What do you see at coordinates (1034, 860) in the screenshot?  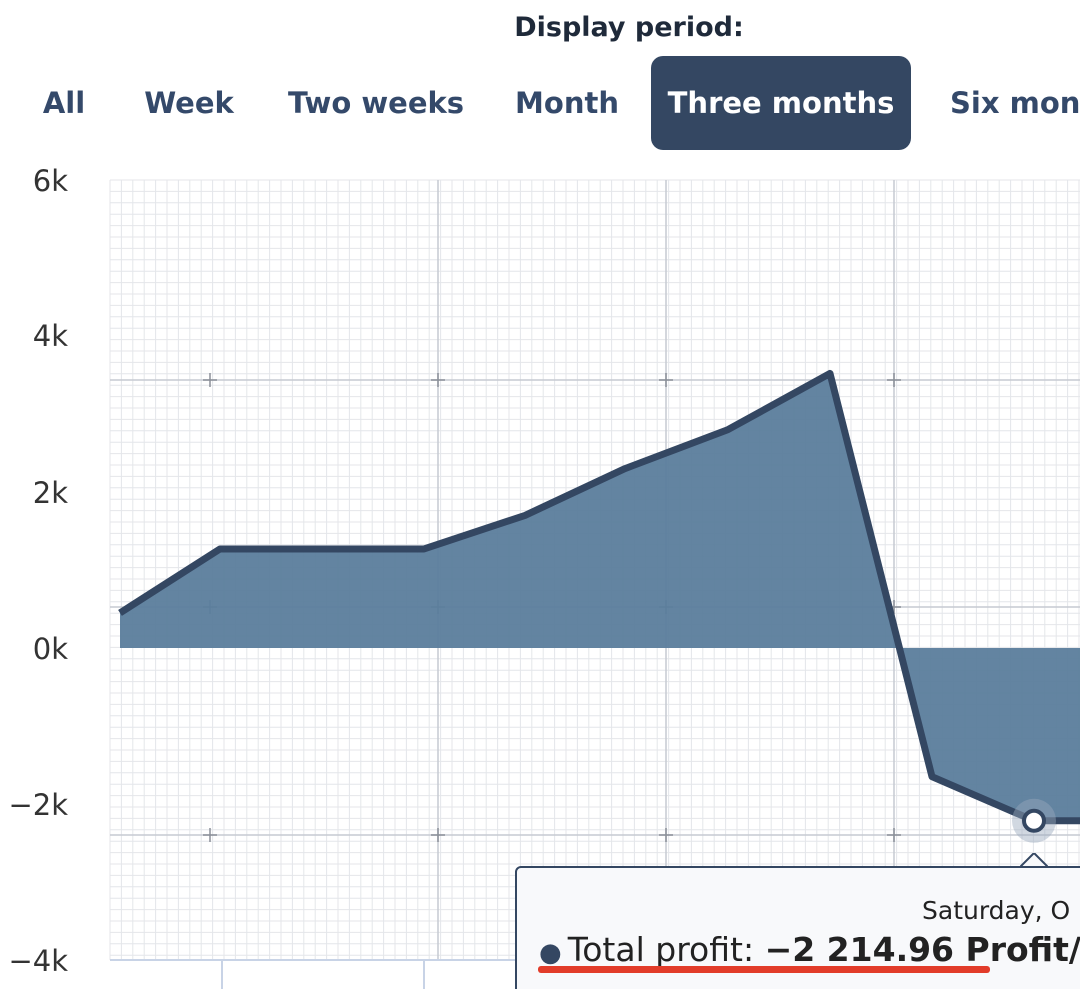 I see `tooltip-pointer` at bounding box center [1034, 860].